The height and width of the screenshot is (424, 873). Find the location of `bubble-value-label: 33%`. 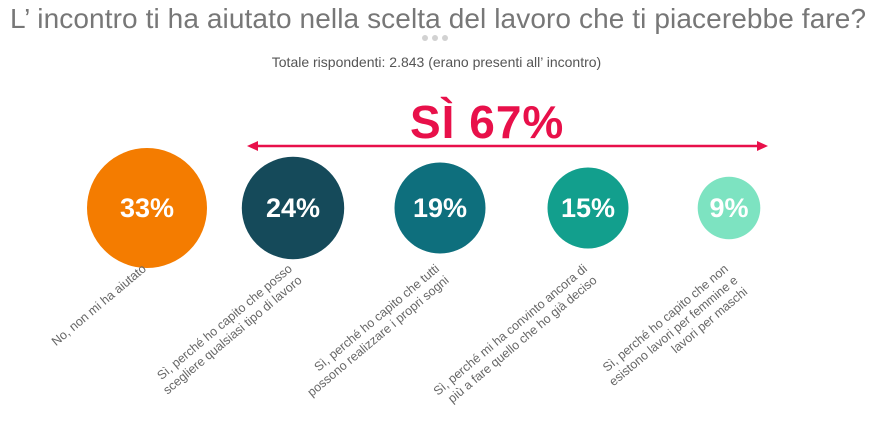

bubble-value-label: 33% is located at coordinates (147, 208).